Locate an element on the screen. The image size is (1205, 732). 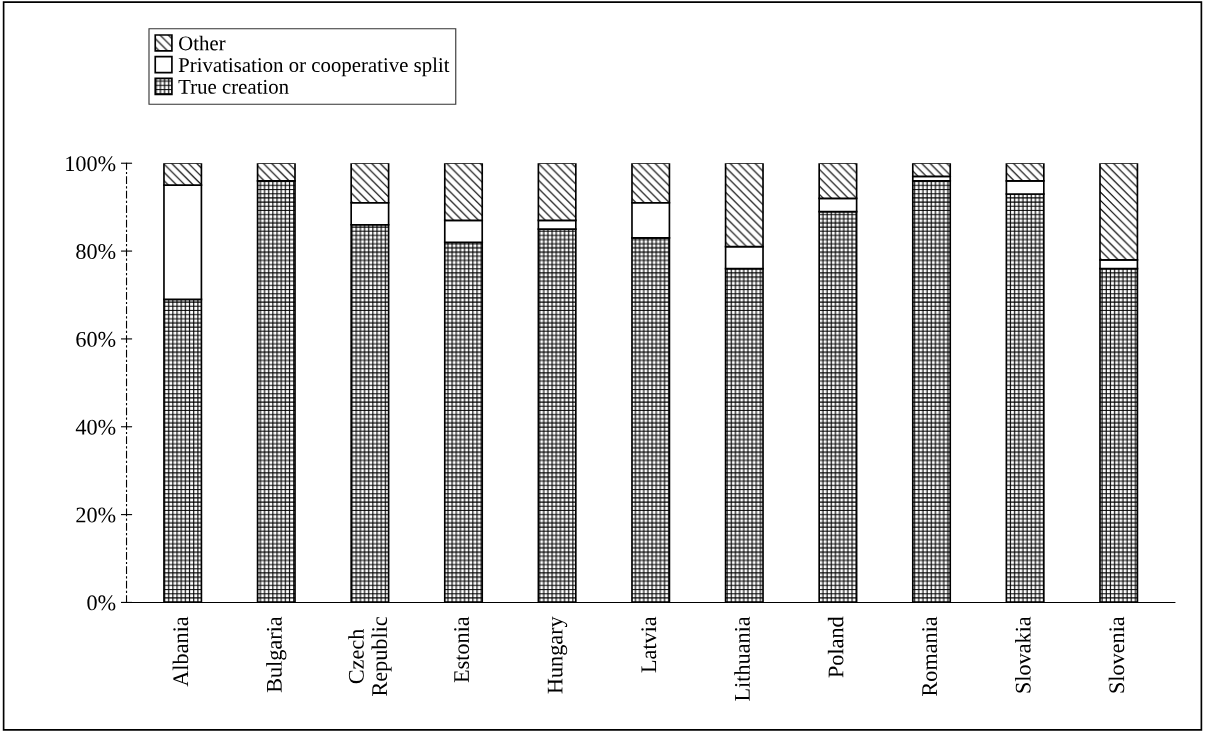
x-tick-label: Romania is located at coordinates (930, 656).